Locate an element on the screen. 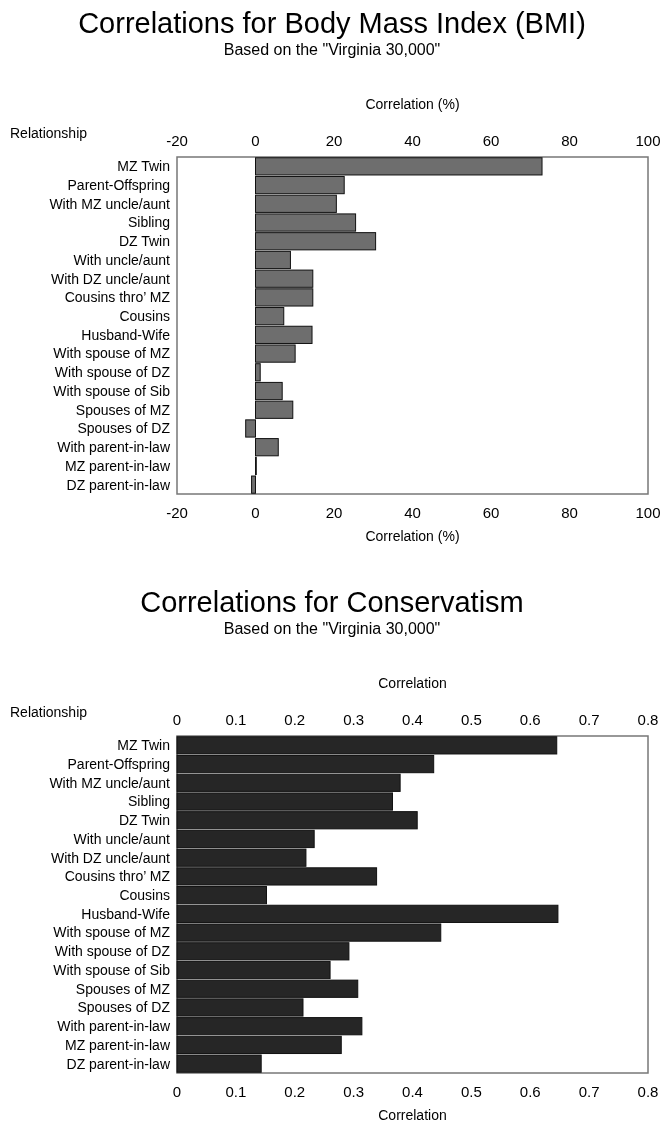 This screenshot has width=665, height=1128. x-tick-label: 0.5 is located at coordinates (471, 719).